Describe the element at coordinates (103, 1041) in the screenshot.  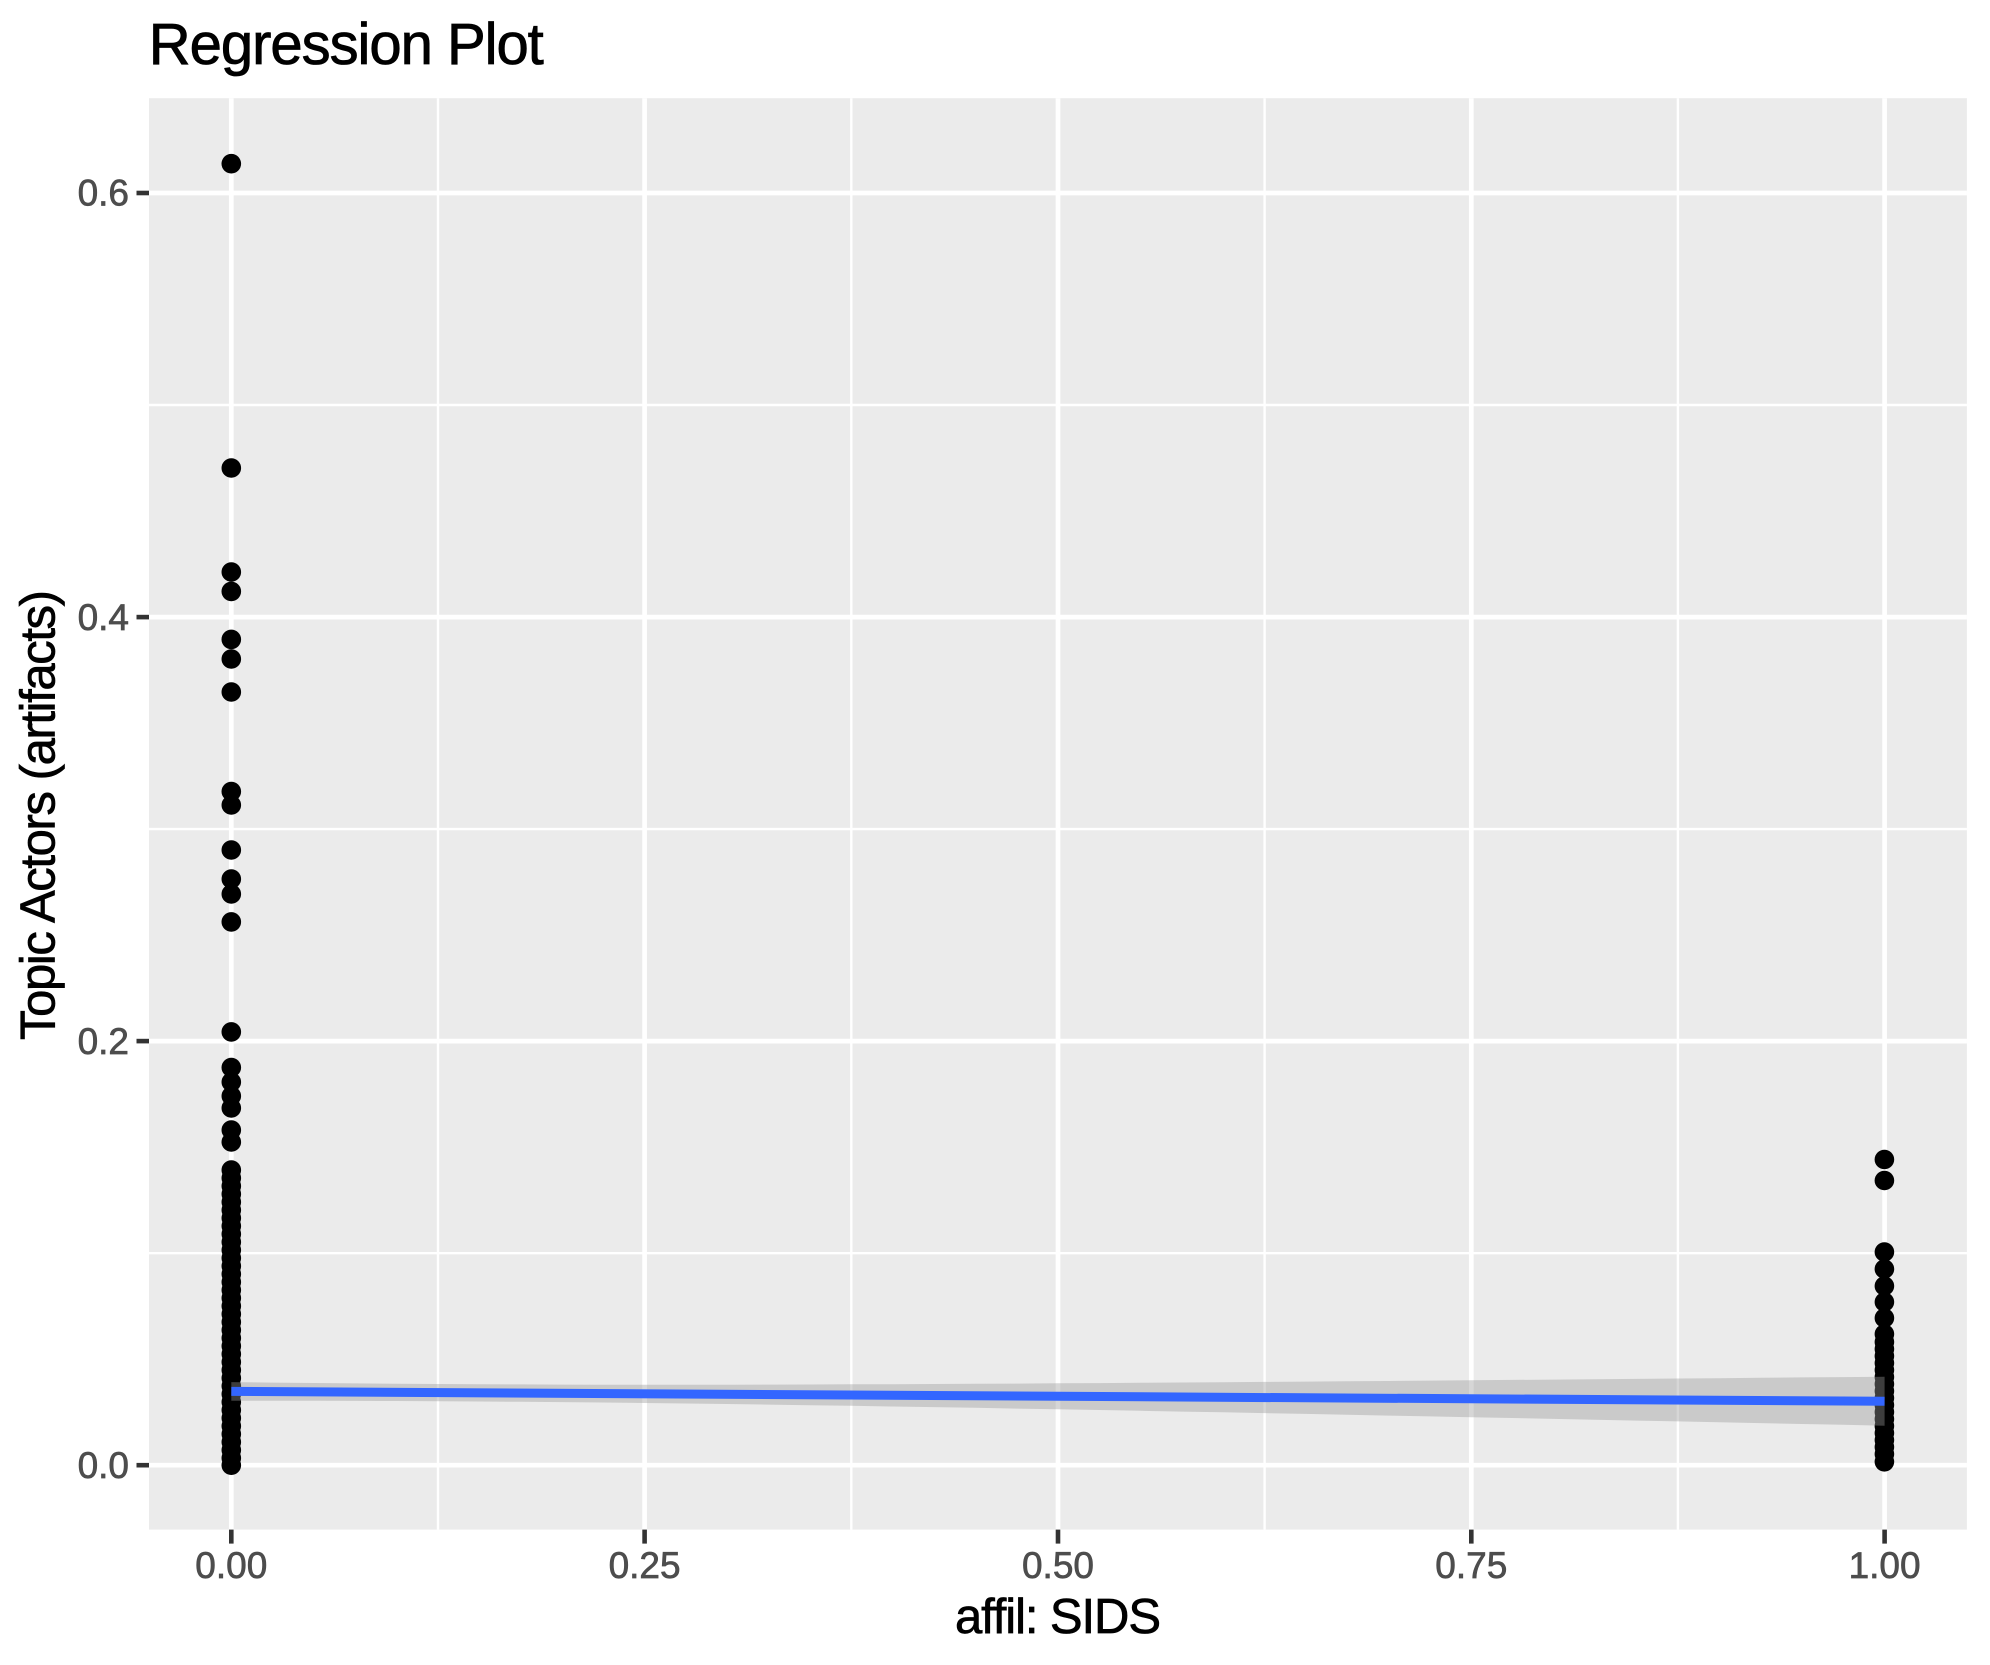
I see `svg-text: 0.2` at that location.